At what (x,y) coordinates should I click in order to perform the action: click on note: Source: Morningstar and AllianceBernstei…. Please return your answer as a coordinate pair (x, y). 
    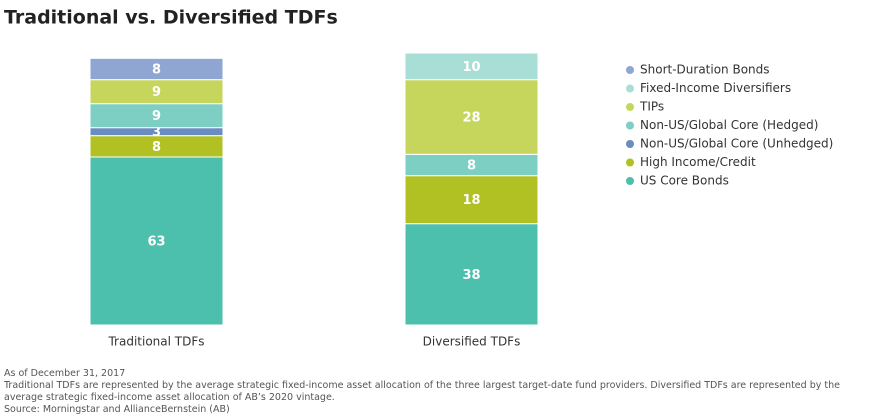
    Looking at the image, I should click on (117, 409).